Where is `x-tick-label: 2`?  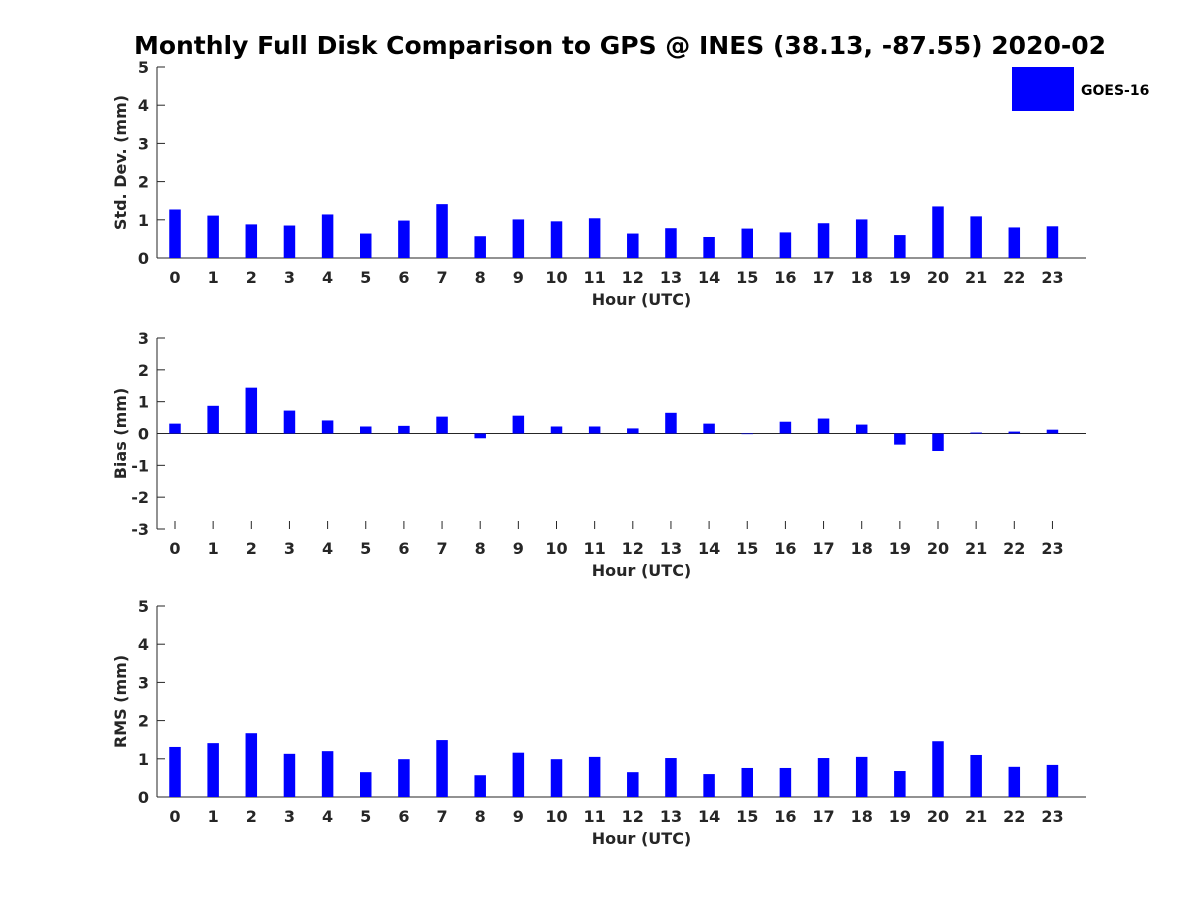 x-tick-label: 2 is located at coordinates (251, 816).